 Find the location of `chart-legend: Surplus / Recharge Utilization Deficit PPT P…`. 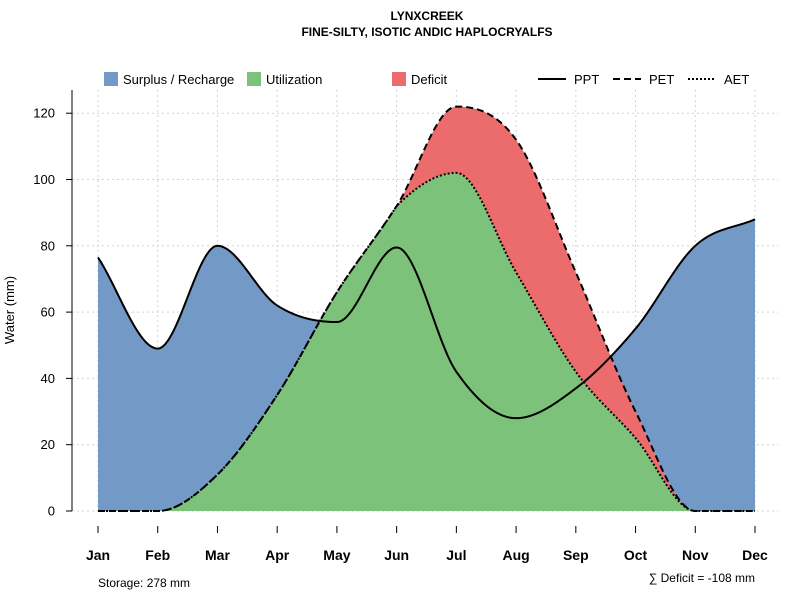

chart-legend: Surplus / Recharge Utilization Deficit PPT P… is located at coordinates (426, 79).